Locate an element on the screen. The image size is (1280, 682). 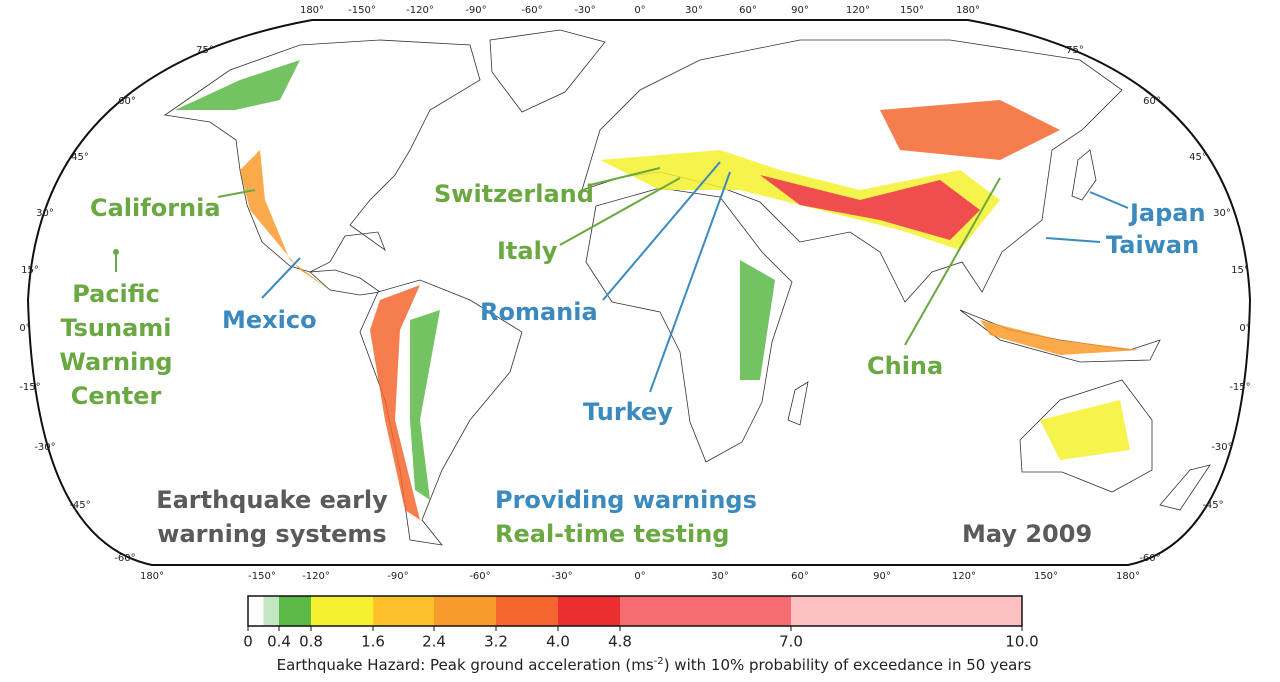
connector-dot is located at coordinates (116, 252).